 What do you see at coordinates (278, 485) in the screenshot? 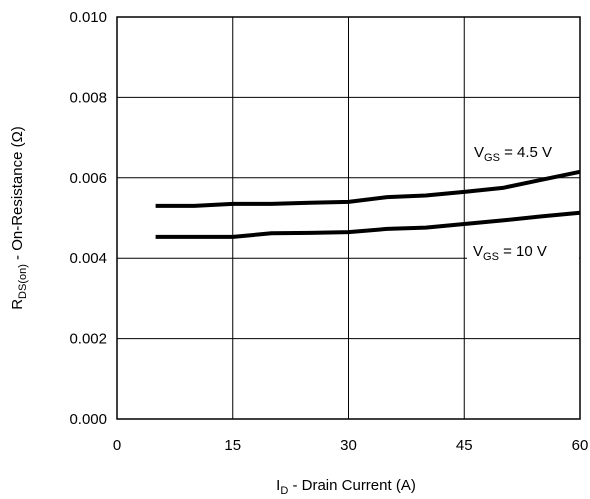
I see `x-axis-label-main: I` at bounding box center [278, 485].